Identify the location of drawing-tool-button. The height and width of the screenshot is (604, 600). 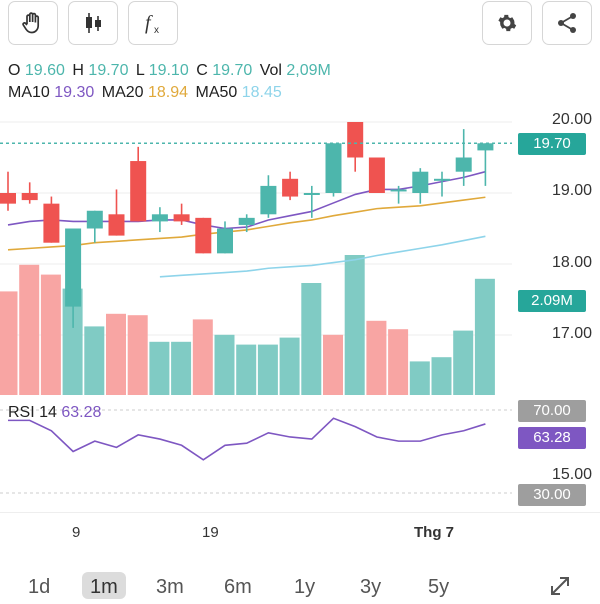
(33, 23).